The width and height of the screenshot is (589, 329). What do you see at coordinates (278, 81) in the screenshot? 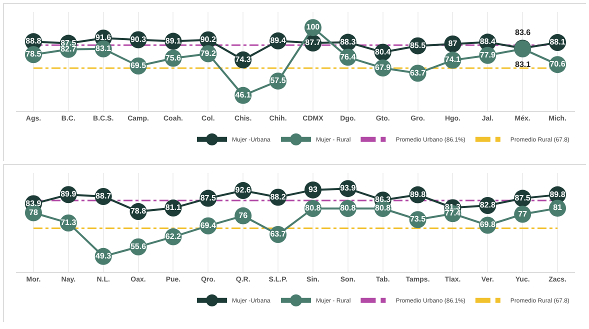
I see `data-label: 57.5` at bounding box center [278, 81].